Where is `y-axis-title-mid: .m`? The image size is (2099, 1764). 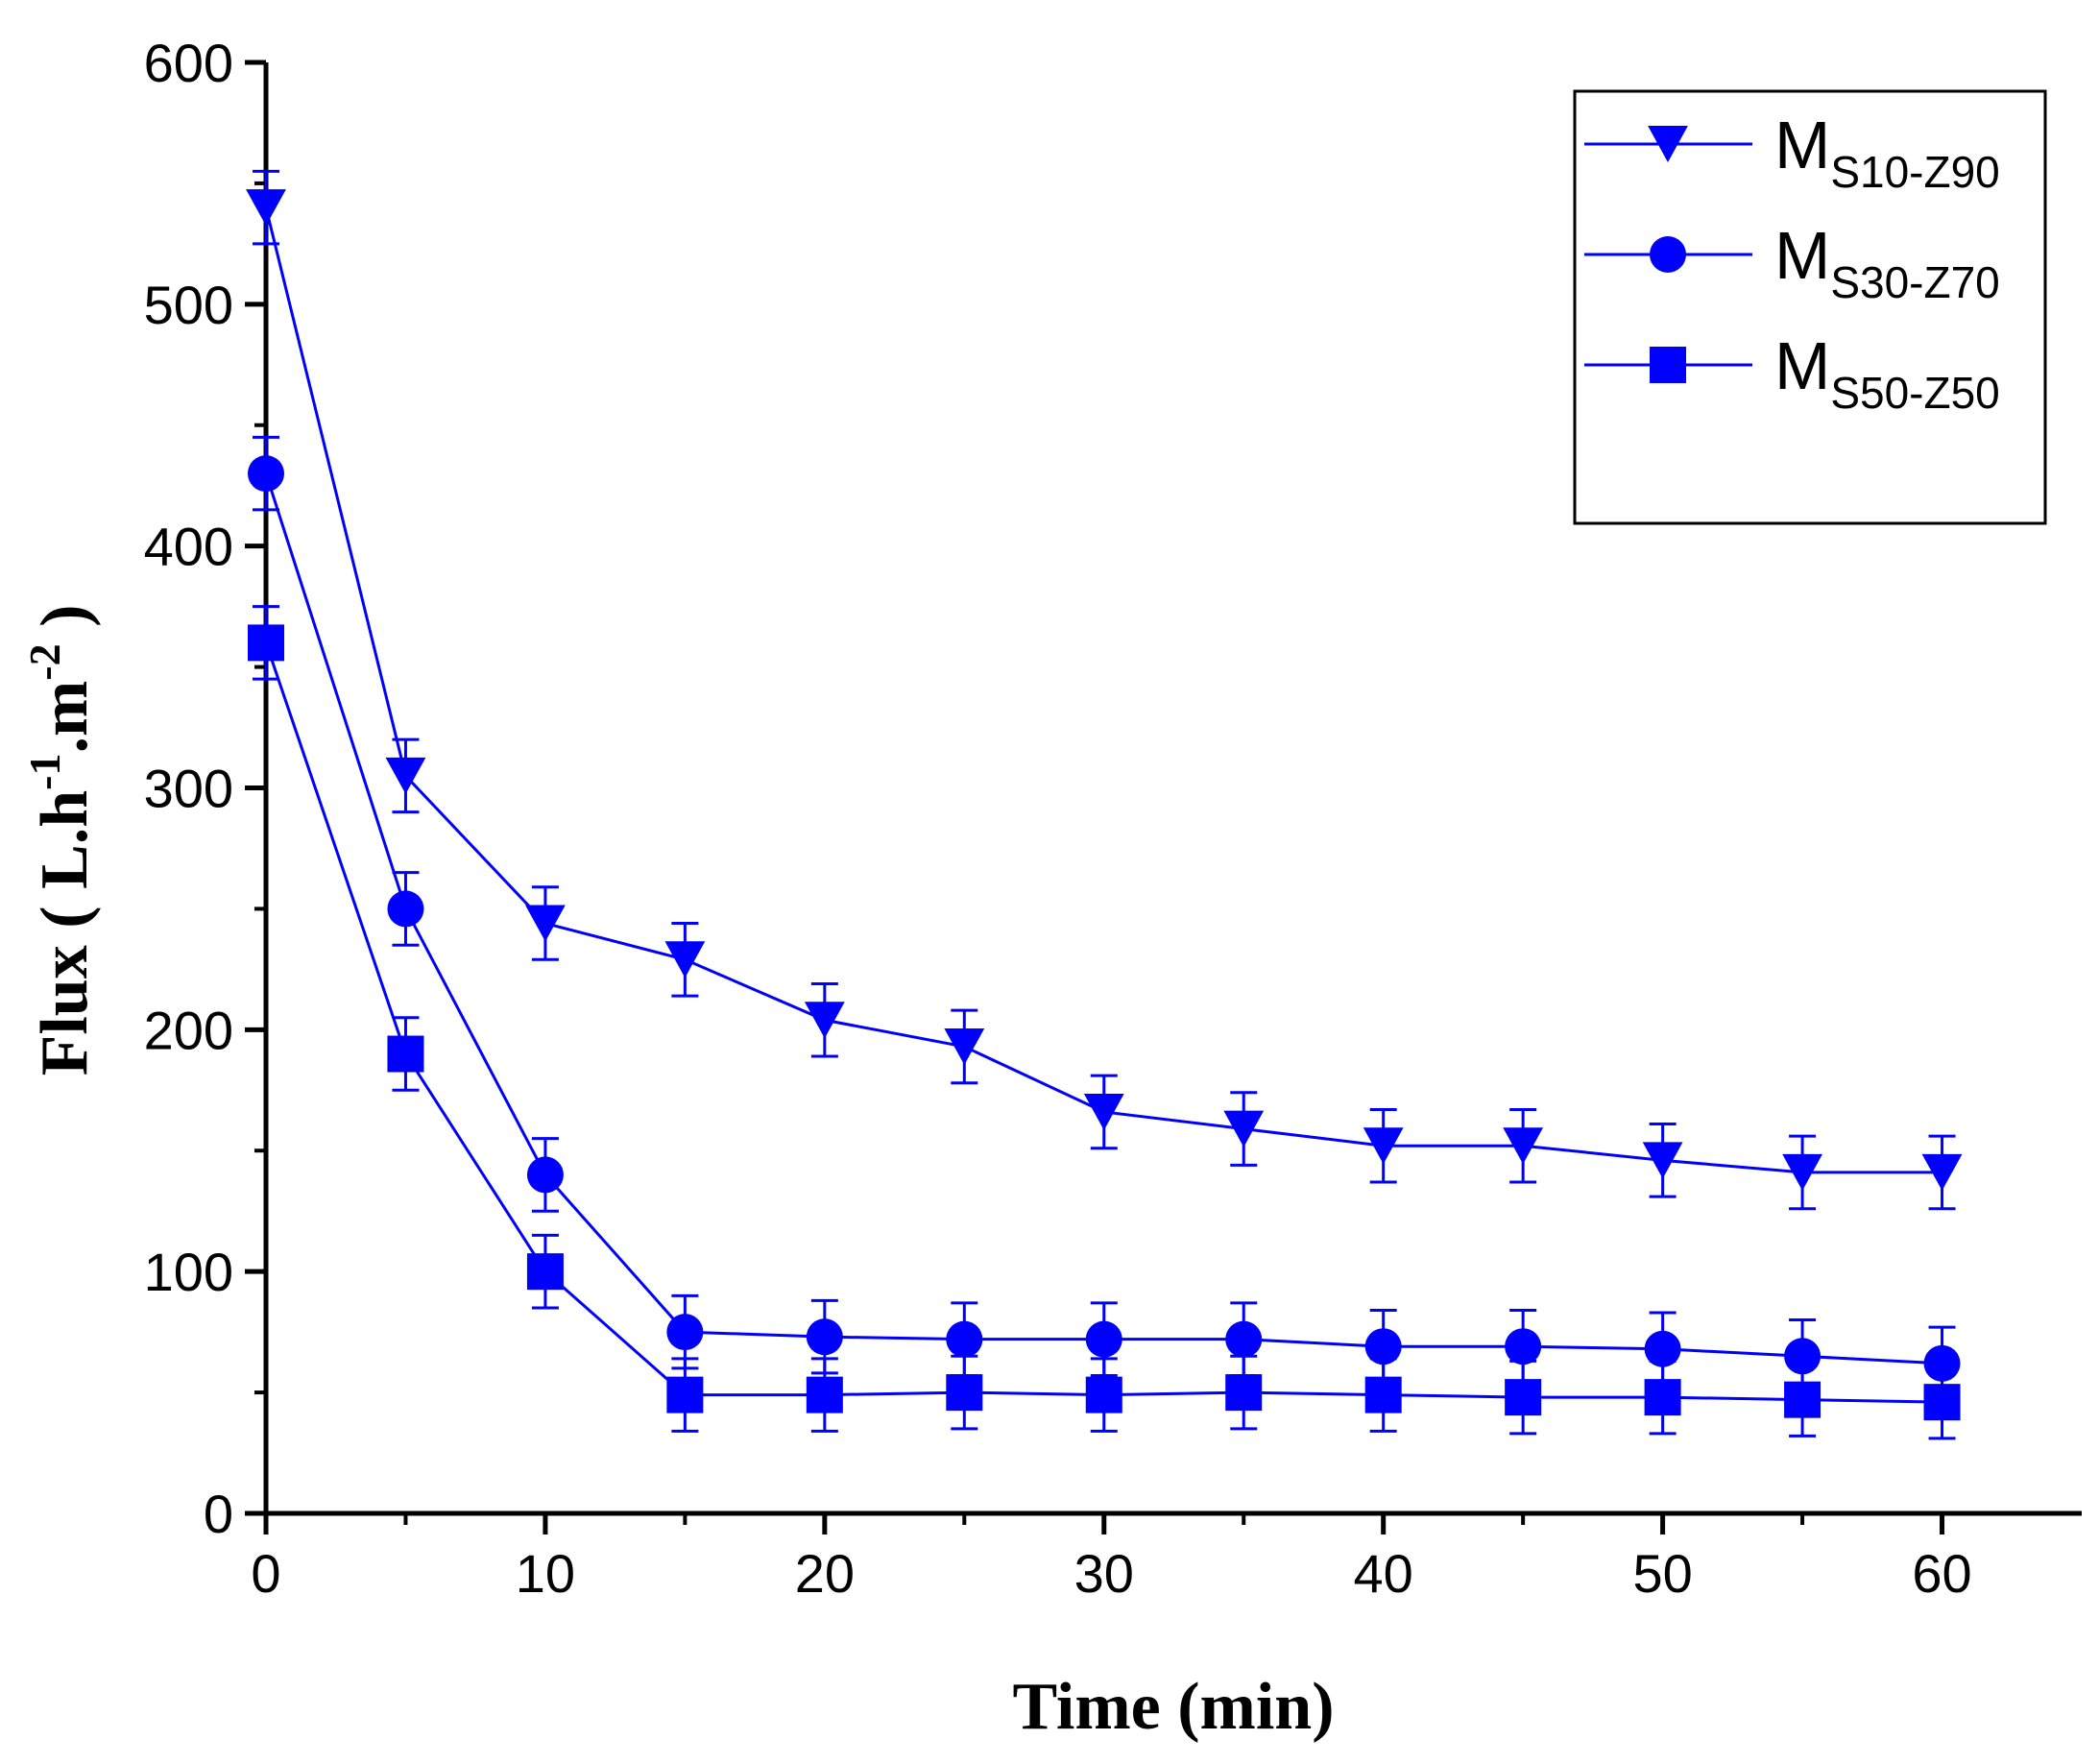 y-axis-title-mid: .m is located at coordinates (65, 717).